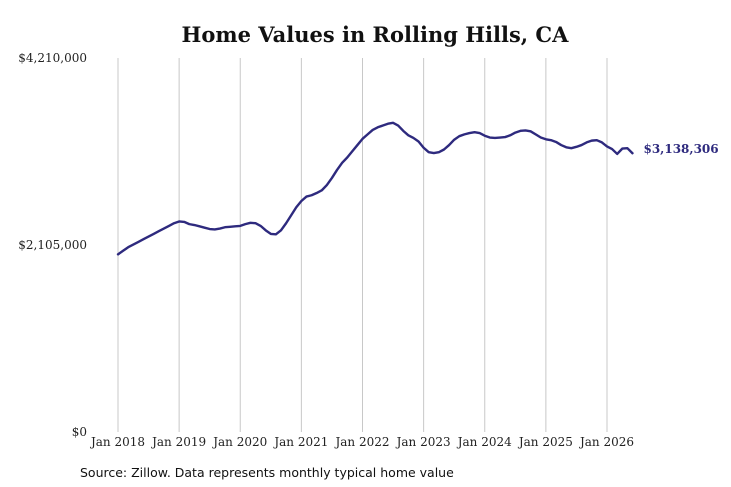 This screenshot has width=731, height=487. Describe the element at coordinates (545, 442) in the screenshot. I see `x-tick-label: Jan 2025` at that location.